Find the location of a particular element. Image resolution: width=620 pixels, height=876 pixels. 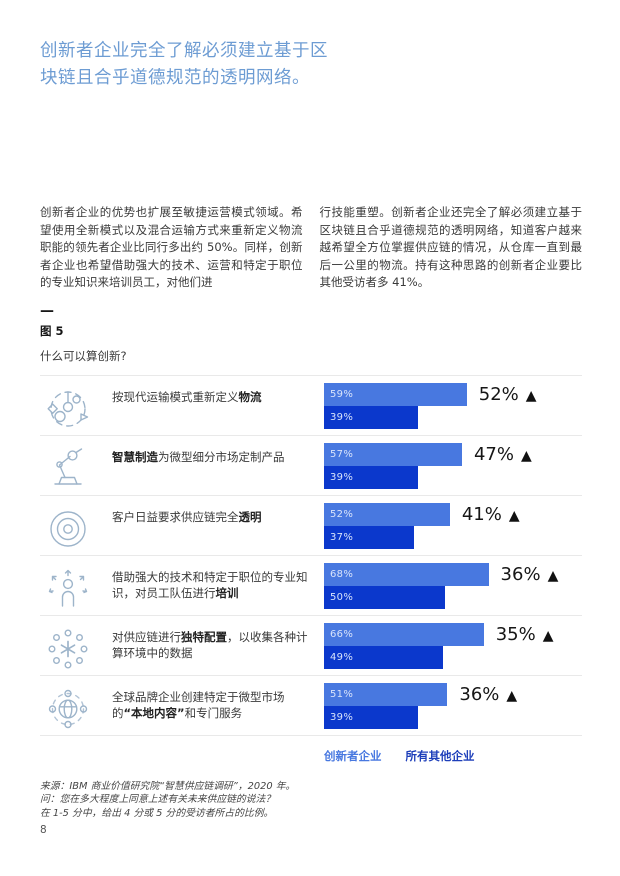

bar-value-label: 50% is located at coordinates (342, 597).